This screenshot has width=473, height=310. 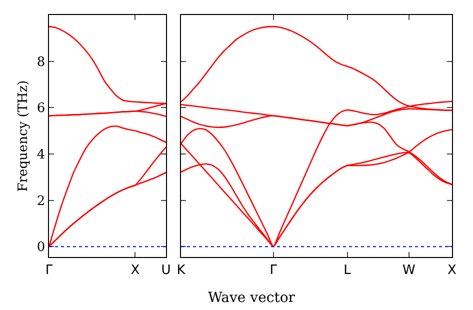 I want to click on x-axis-title: Wave vector, so click(x=252, y=298).